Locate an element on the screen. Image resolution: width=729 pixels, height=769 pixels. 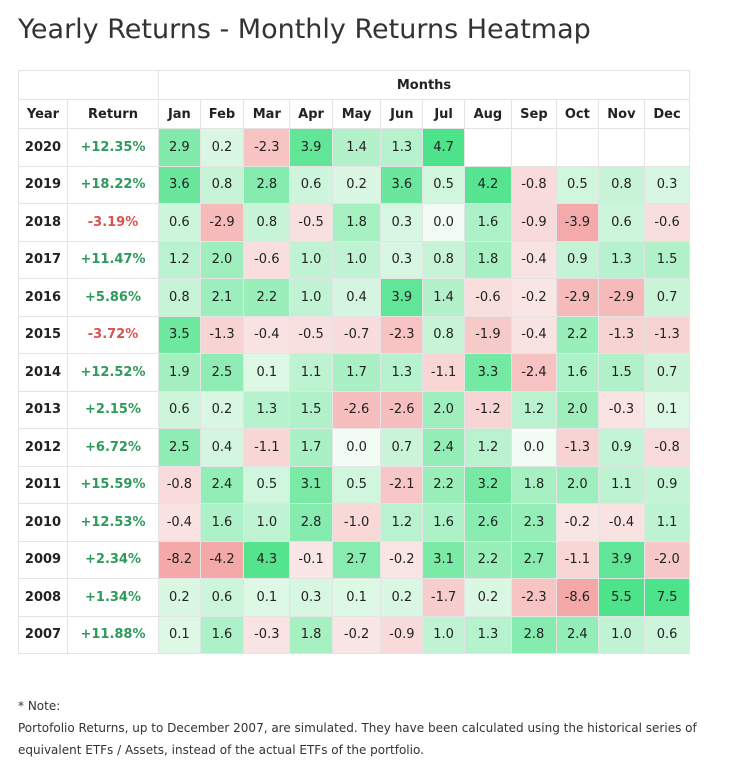
column-header: Mar is located at coordinates (267, 114).